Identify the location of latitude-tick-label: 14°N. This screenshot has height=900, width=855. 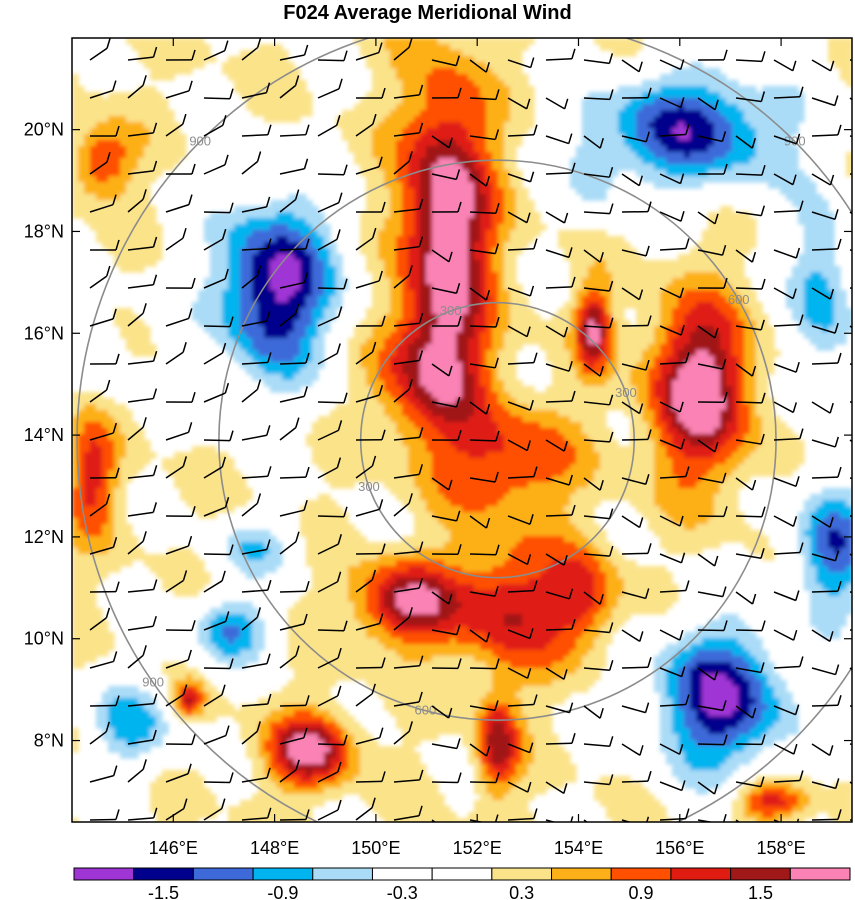
(44, 435).